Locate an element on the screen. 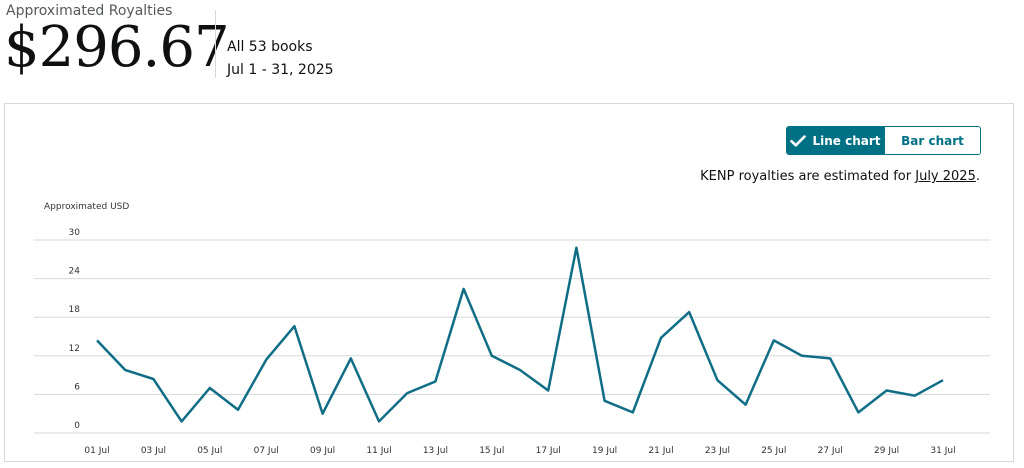  x-tick-label: 25 Jul is located at coordinates (773, 451).